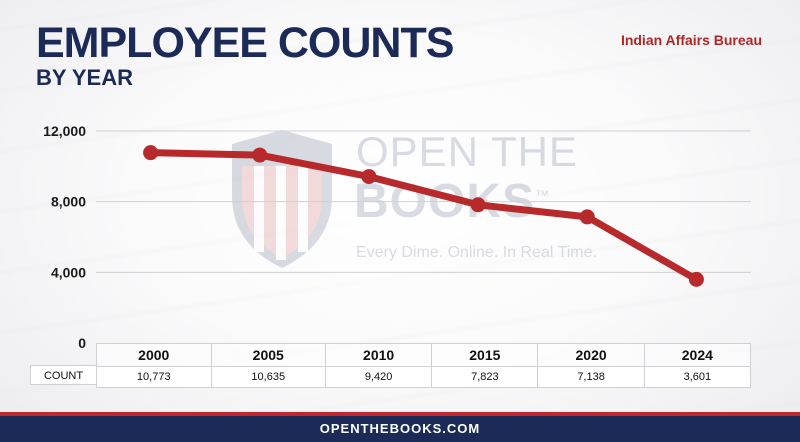 Image resolution: width=800 pixels, height=442 pixels. What do you see at coordinates (691, 40) in the screenshot?
I see `agency-name: Indian Affairs Bureau` at bounding box center [691, 40].